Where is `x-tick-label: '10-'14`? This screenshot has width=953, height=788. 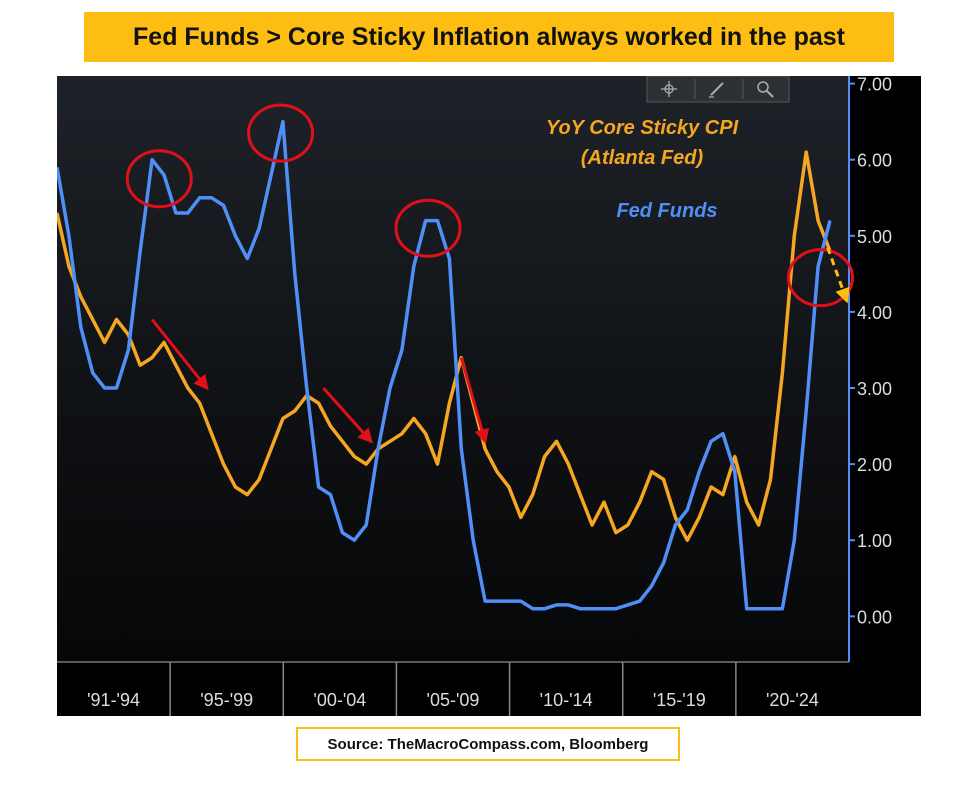
x-tick-label: '10-'14 is located at coordinates (566, 700).